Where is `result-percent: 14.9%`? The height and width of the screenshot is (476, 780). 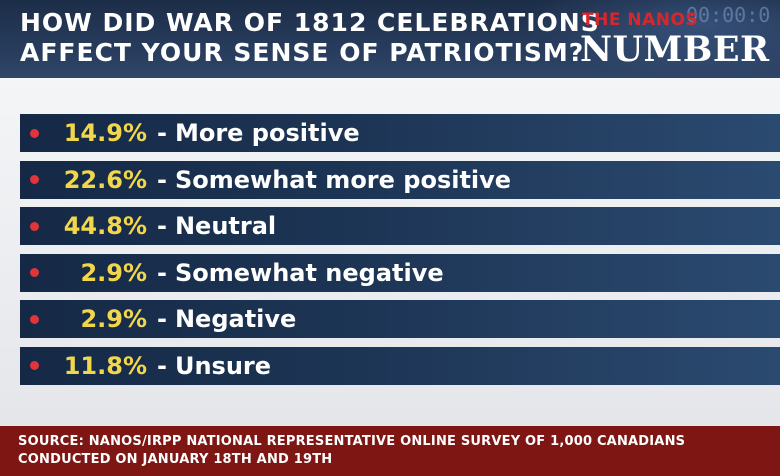 result-percent: 14.9% is located at coordinates (105, 133).